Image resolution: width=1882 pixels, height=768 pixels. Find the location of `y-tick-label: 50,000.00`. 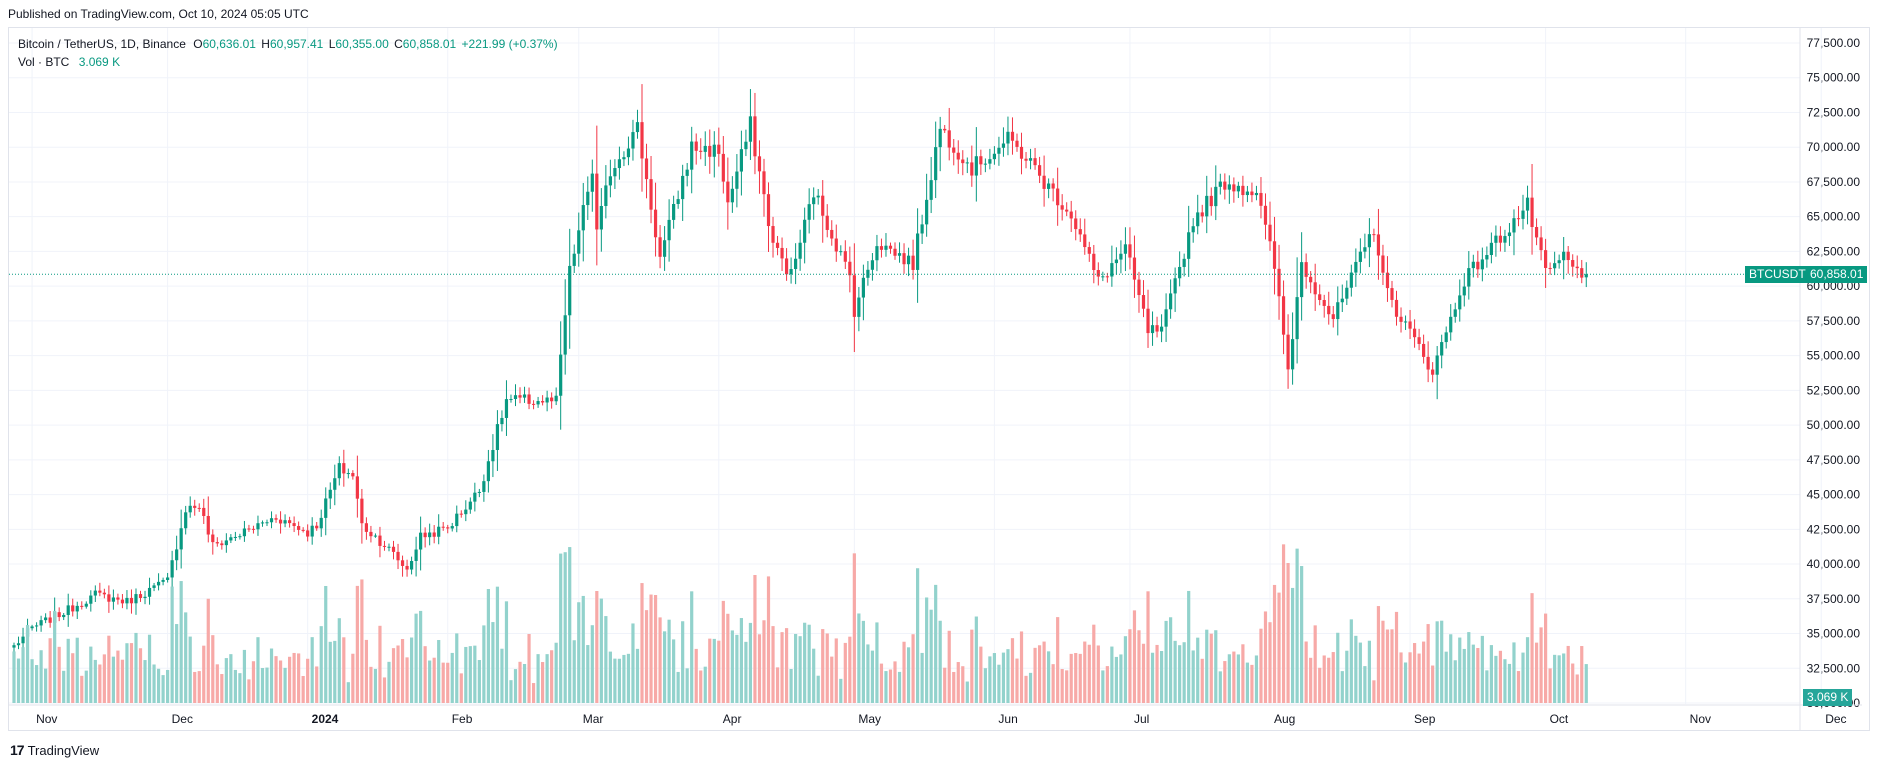

y-tick-label: 50,000.00 is located at coordinates (1834, 425).